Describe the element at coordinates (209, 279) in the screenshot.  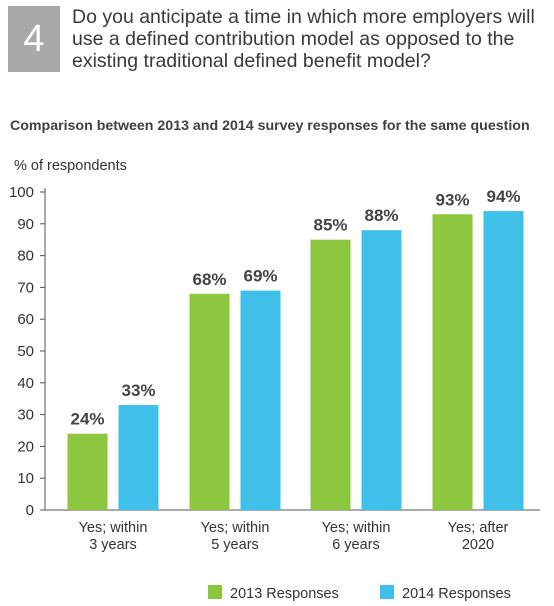
I see `bar-value-label: 68%` at that location.